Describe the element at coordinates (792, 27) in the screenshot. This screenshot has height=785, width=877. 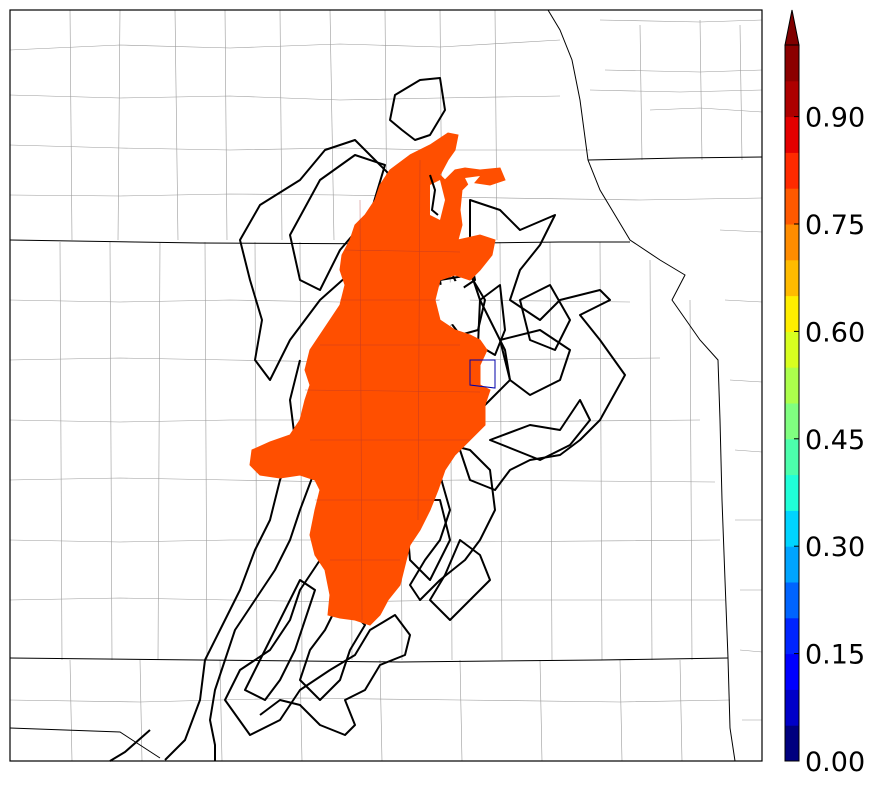
I see `colorbar-extend-arrow` at that location.